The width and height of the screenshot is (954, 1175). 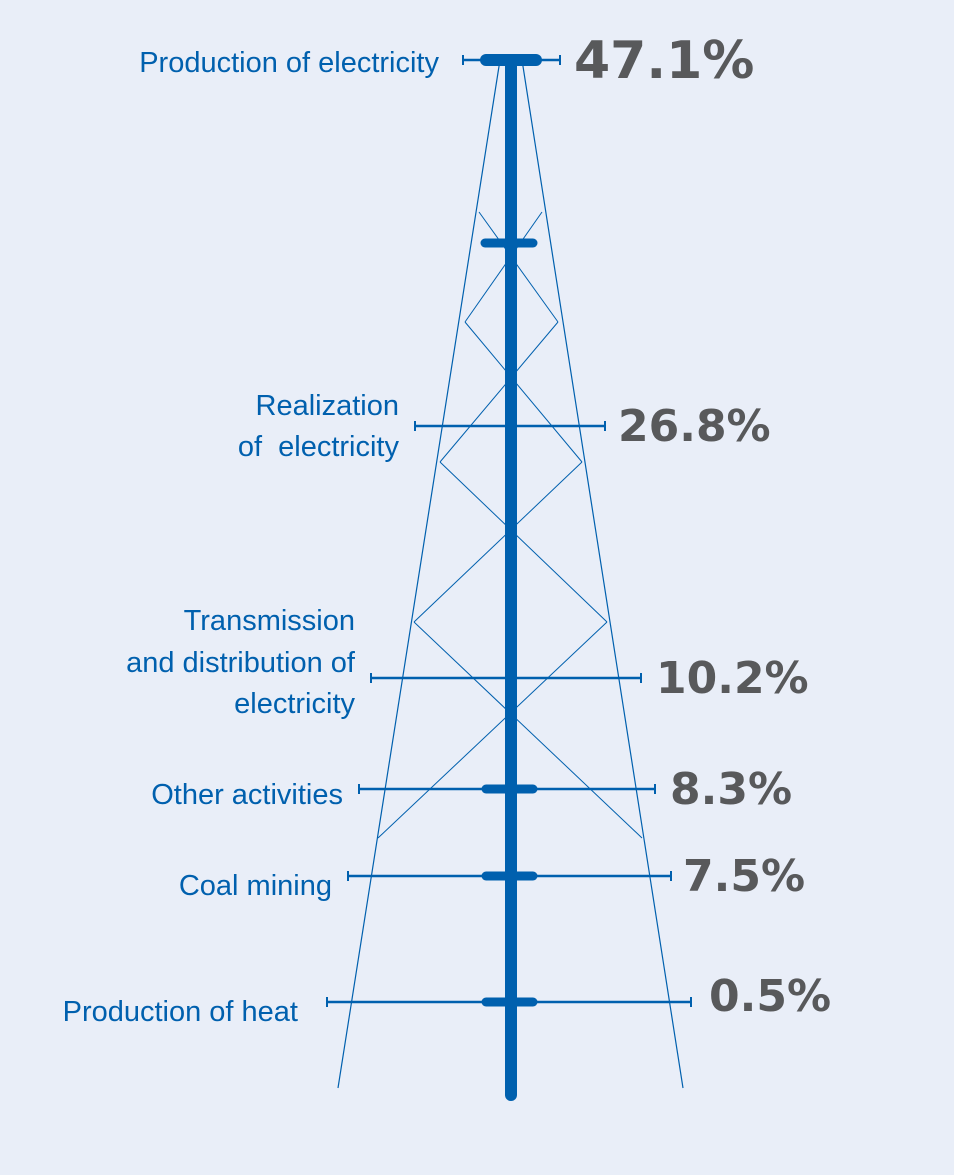 I want to click on category-label: Transmission, so click(x=269, y=621).